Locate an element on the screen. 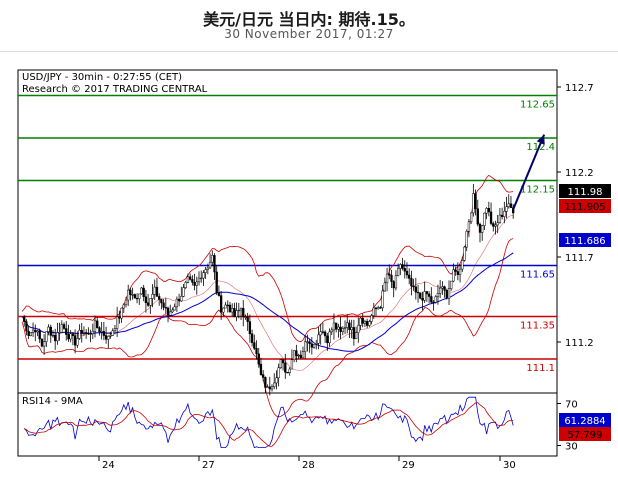  rsi-flag-label-0: 61.2884 is located at coordinates (584, 421).